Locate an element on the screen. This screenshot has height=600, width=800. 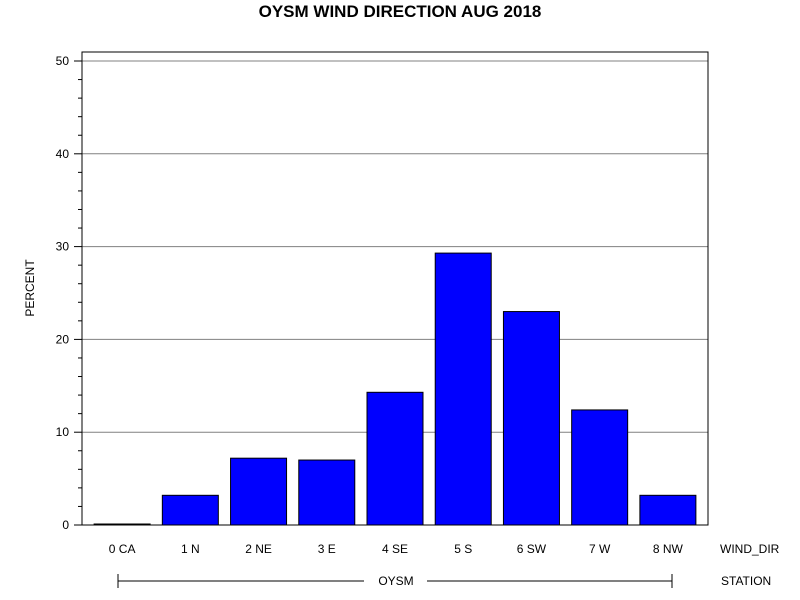
station-value: OYSM is located at coordinates (395, 581).